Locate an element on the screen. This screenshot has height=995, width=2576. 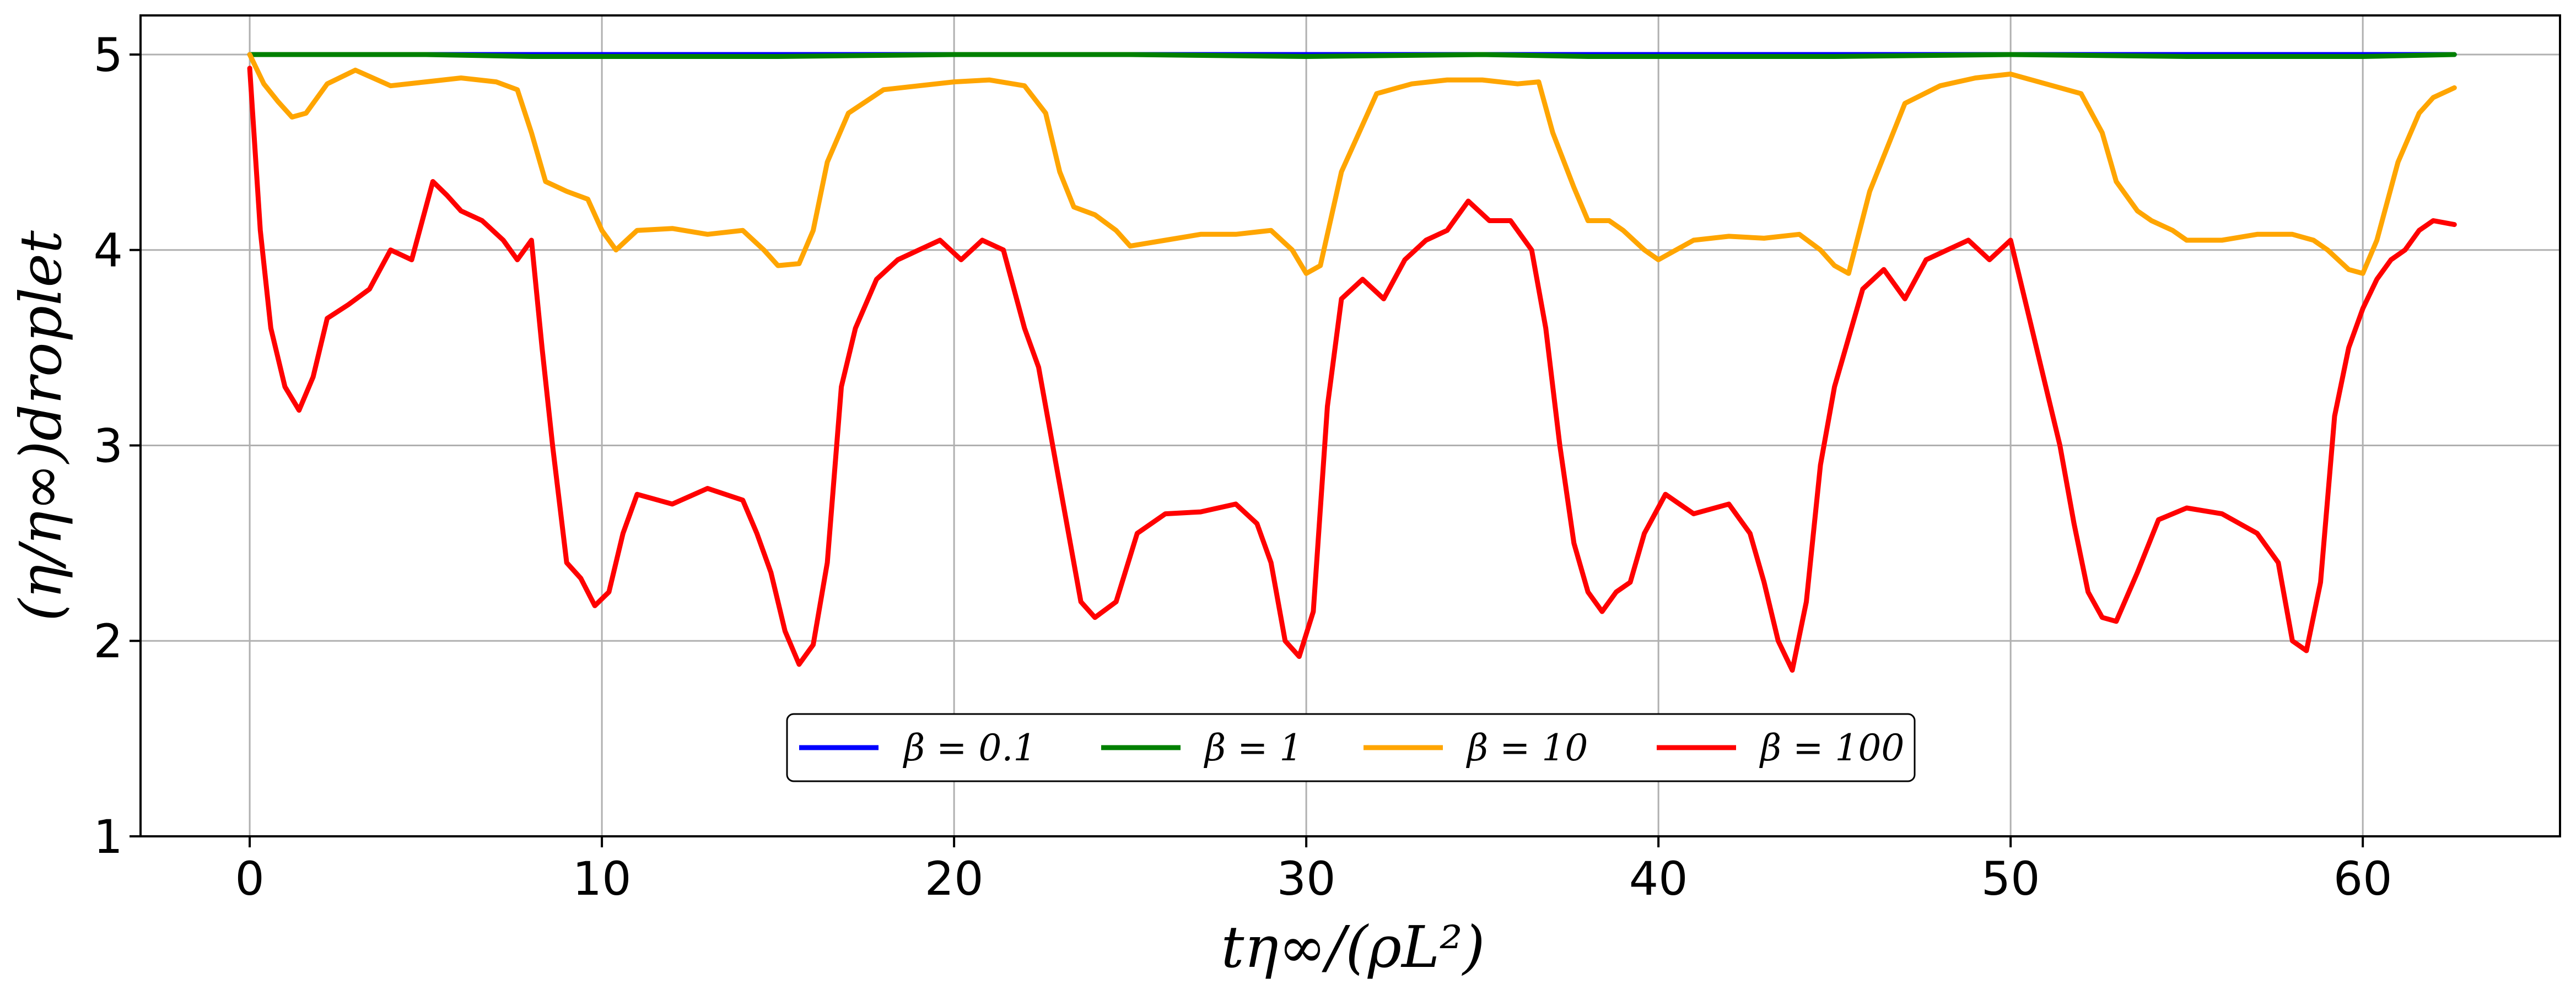
y-axis-label: (η/η∞)droplet is located at coordinates (40, 425).